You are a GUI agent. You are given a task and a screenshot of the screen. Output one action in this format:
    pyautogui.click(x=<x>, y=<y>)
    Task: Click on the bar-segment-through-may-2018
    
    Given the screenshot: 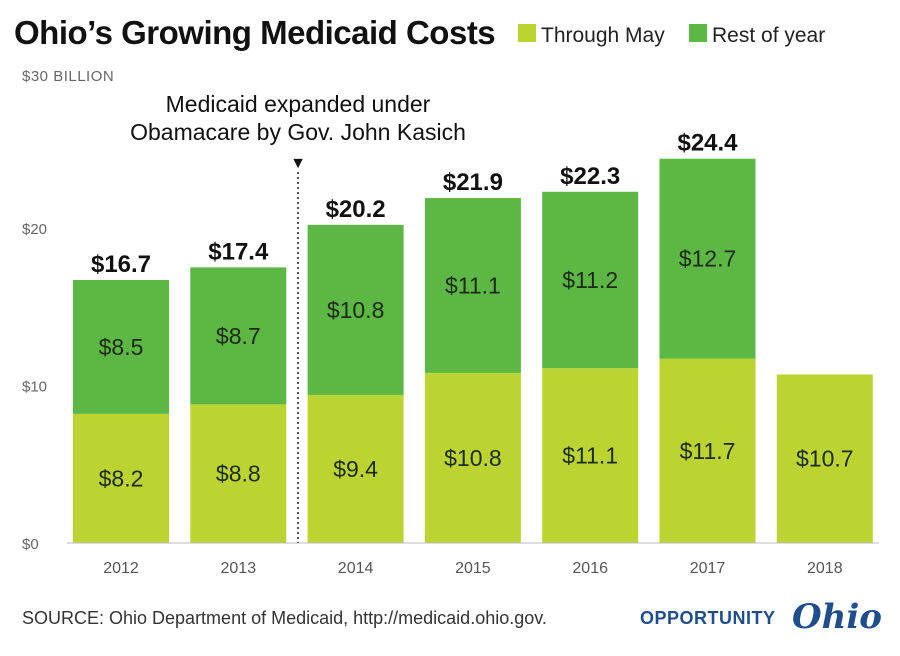 What is the action you would take?
    pyautogui.click(x=824, y=458)
    